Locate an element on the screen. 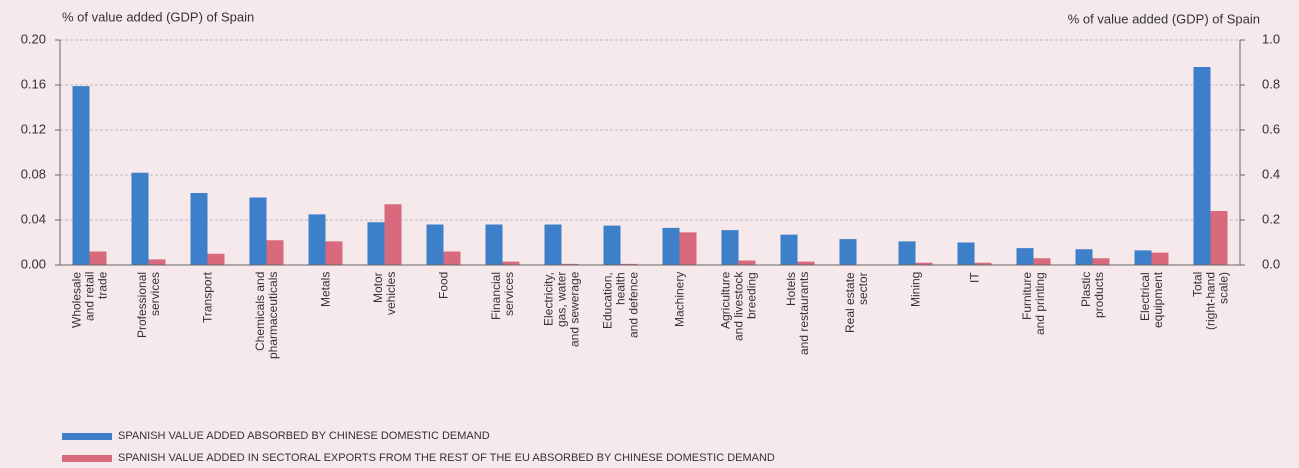  x-tick-label: Wholesale and retail trade is located at coordinates (89, 300).